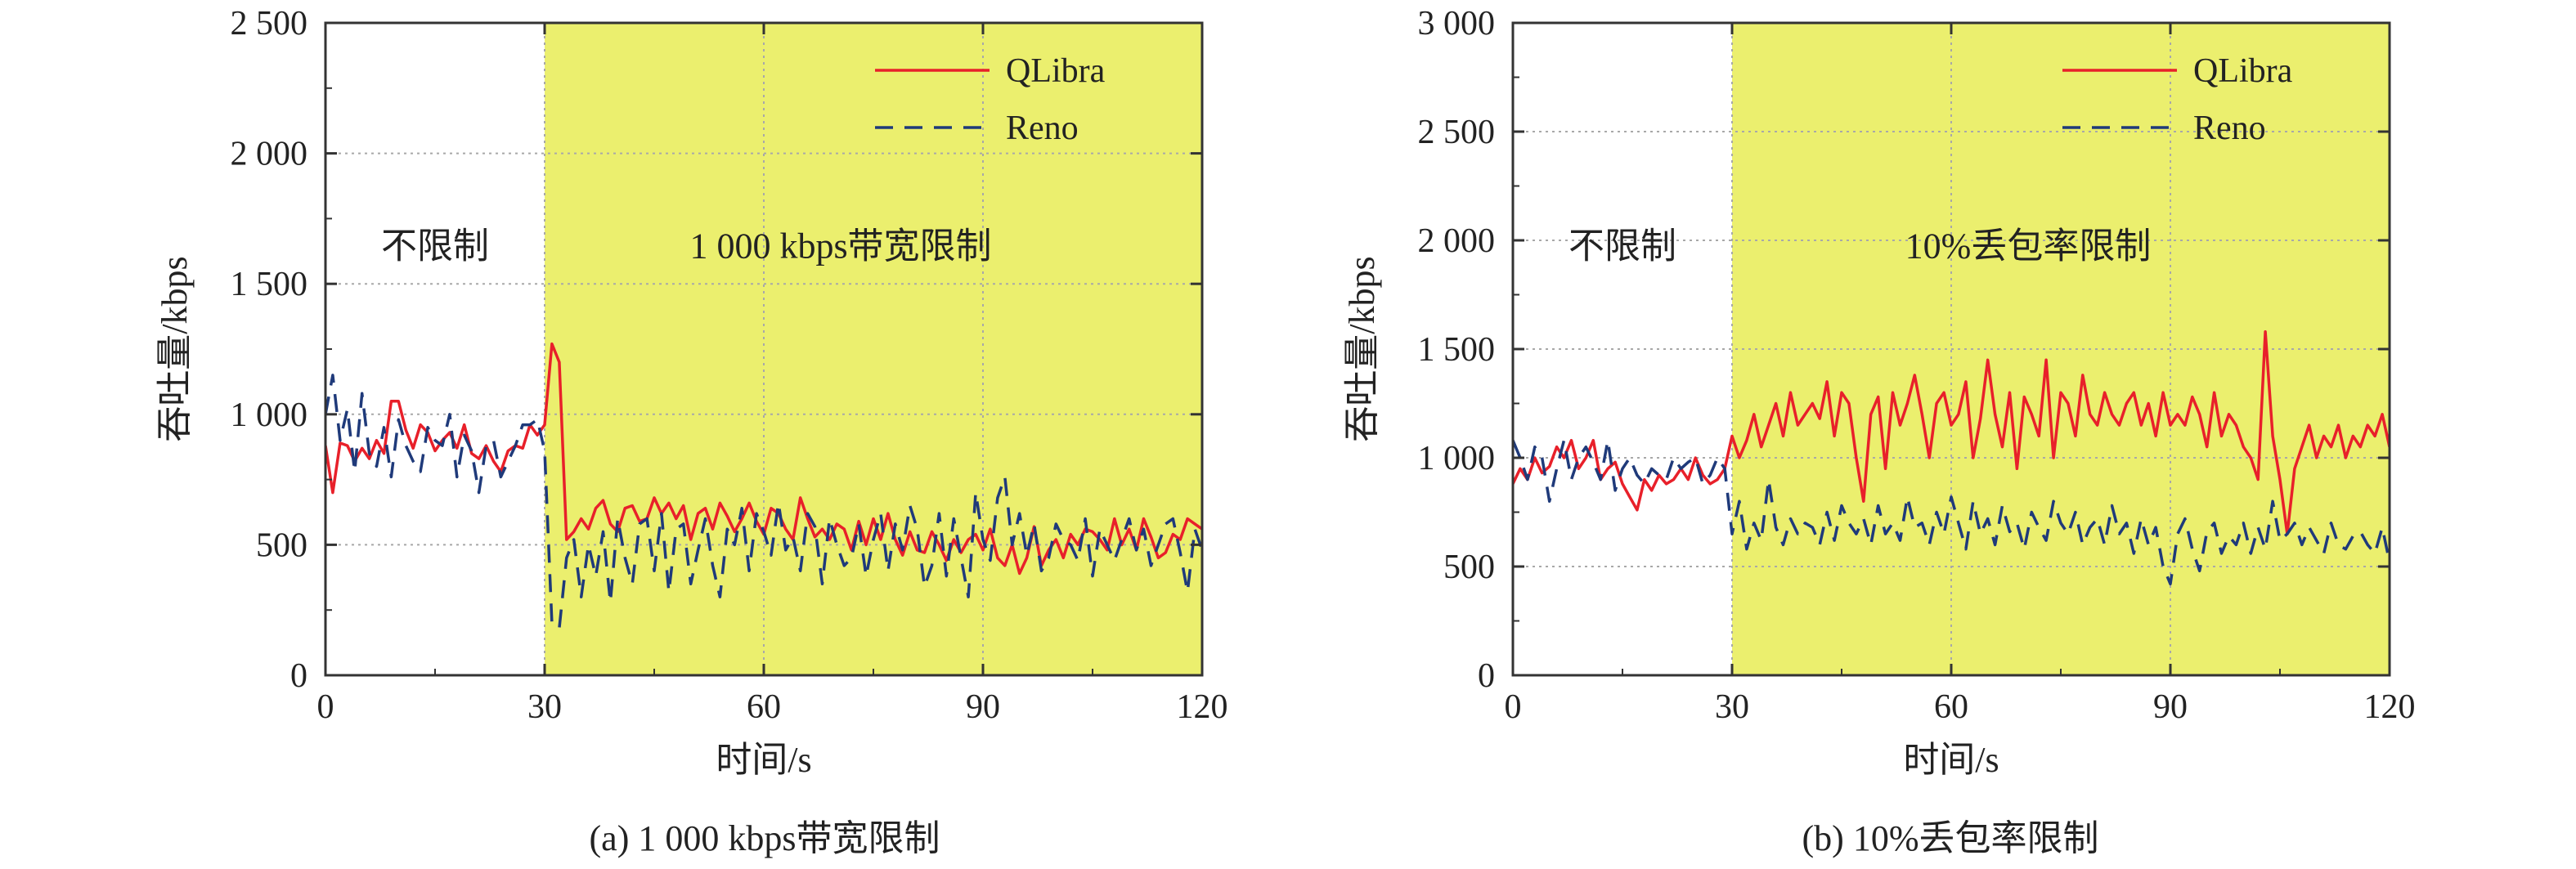  Describe the element at coordinates (1951, 432) in the screenshot. I see `series-line-qlibra` at that location.